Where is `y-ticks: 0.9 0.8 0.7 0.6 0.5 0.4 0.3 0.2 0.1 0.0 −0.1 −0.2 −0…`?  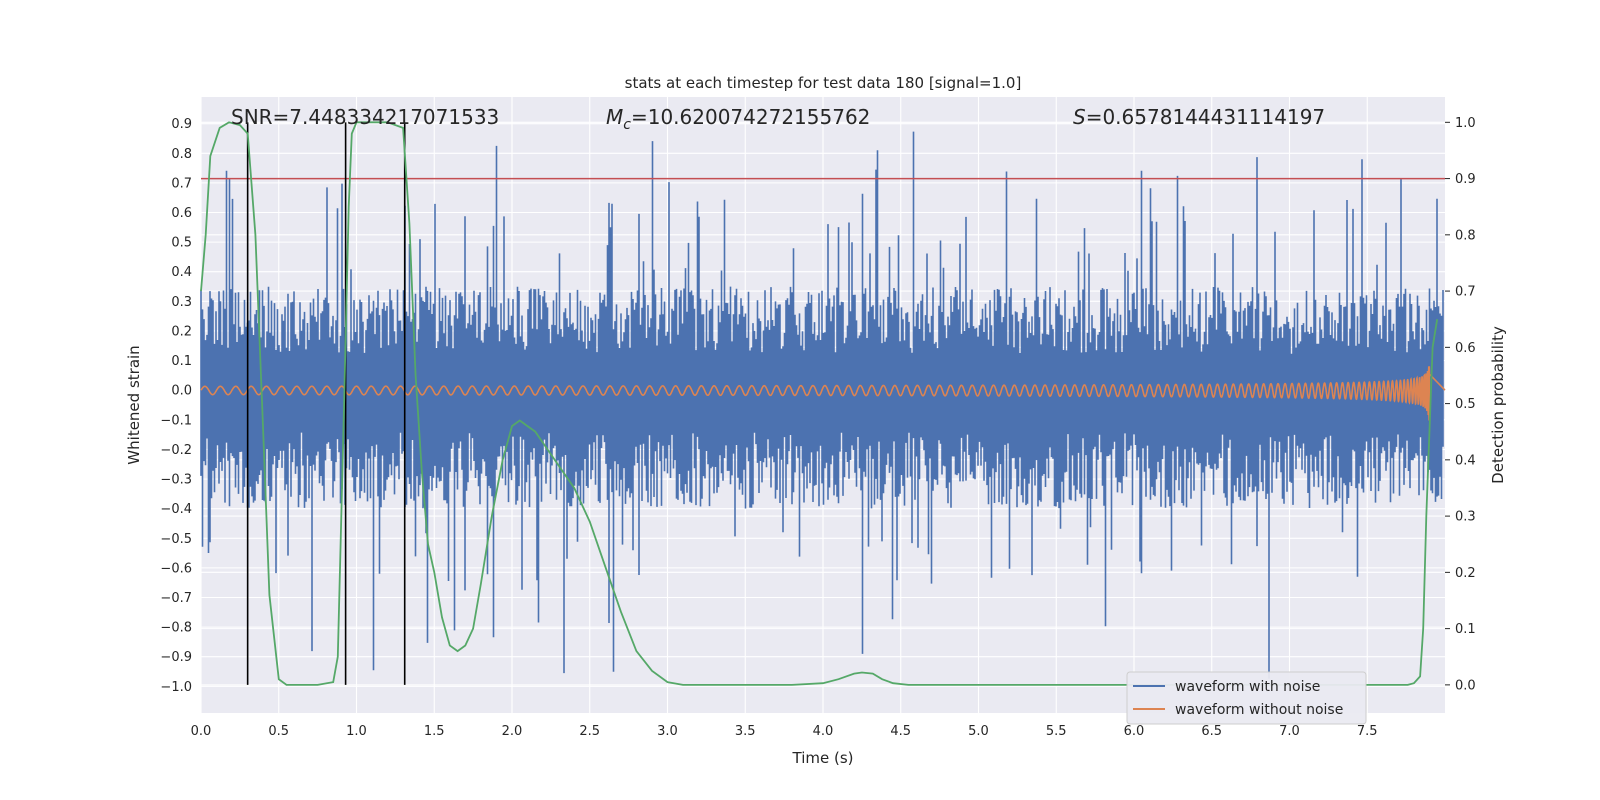
y-ticks: 0.9 0.8 0.7 0.6 0.5 0.4 0.3 0.2 0.1 0.0 −0.1 −0.2 −0… is located at coordinates (176, 406).